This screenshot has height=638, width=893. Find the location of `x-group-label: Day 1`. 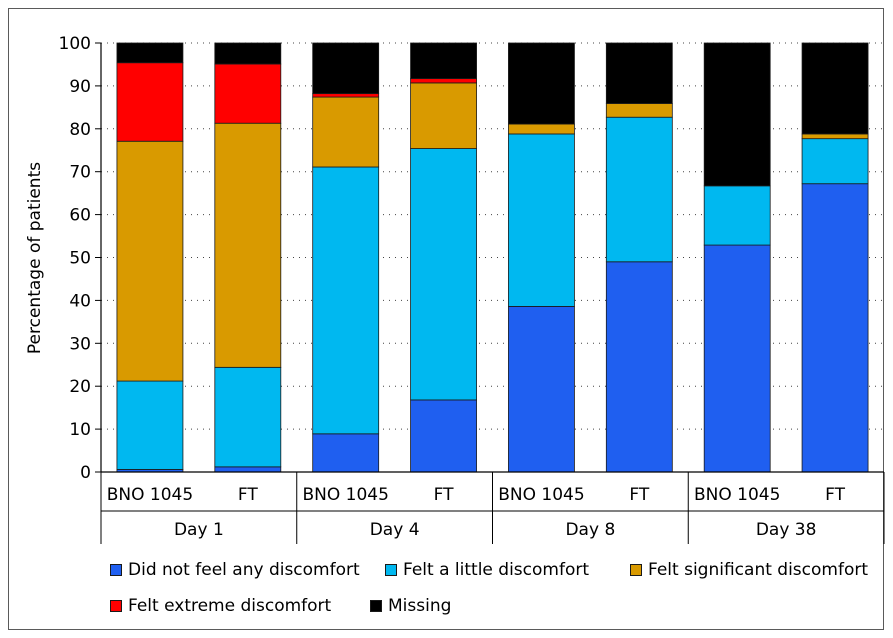

x-group-label: Day 1 is located at coordinates (199, 530).